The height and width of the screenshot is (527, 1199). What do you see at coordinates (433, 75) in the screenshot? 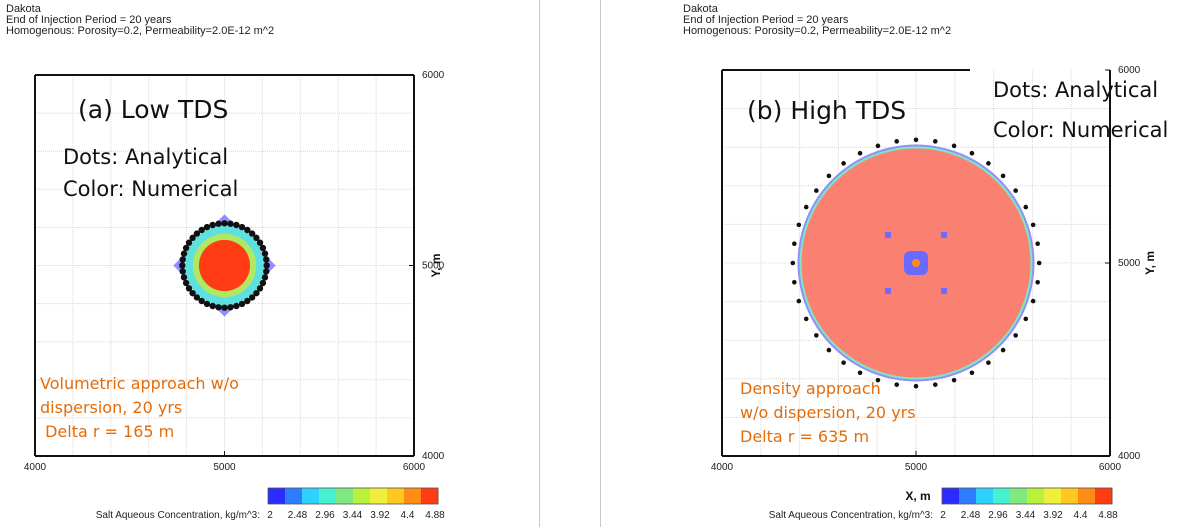
I see `y-tick-label: 6000` at bounding box center [433, 75].